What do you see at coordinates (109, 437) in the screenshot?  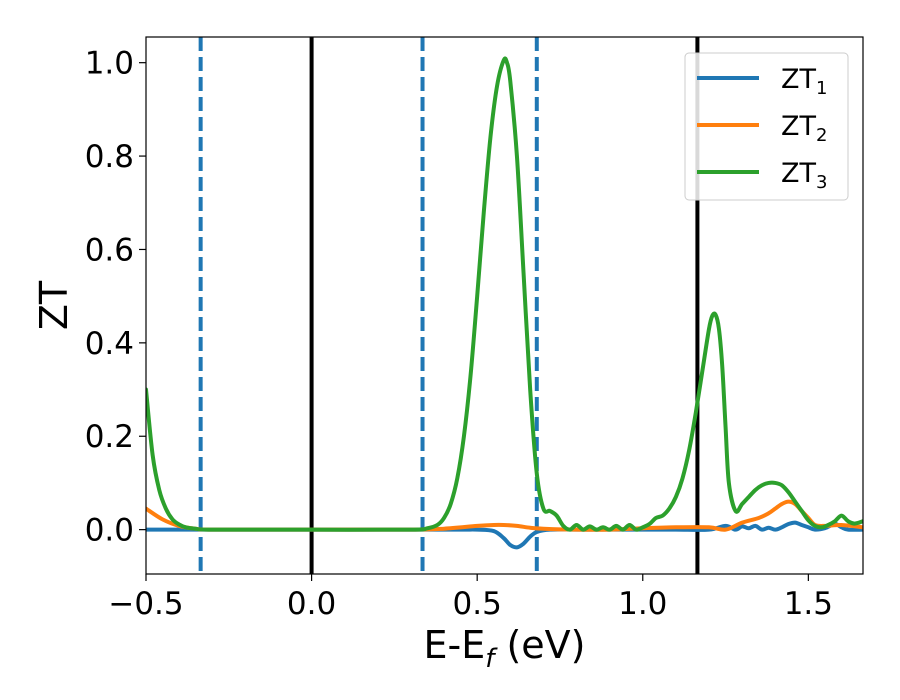 I see `y-tick-label: 0.2` at bounding box center [109, 437].